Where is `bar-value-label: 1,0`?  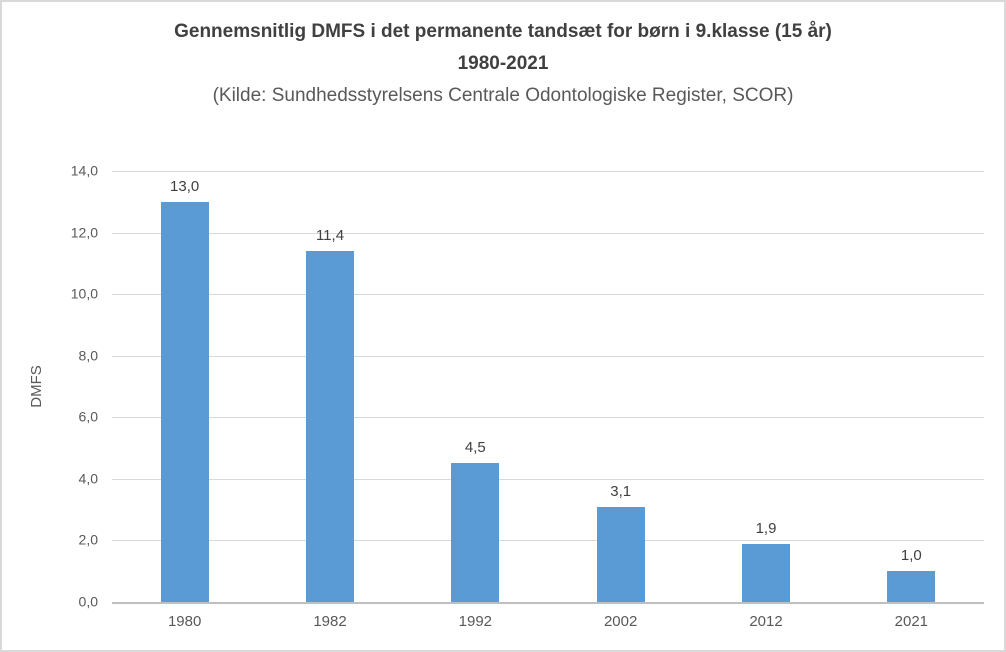
bar-value-label: 1,0 is located at coordinates (911, 556).